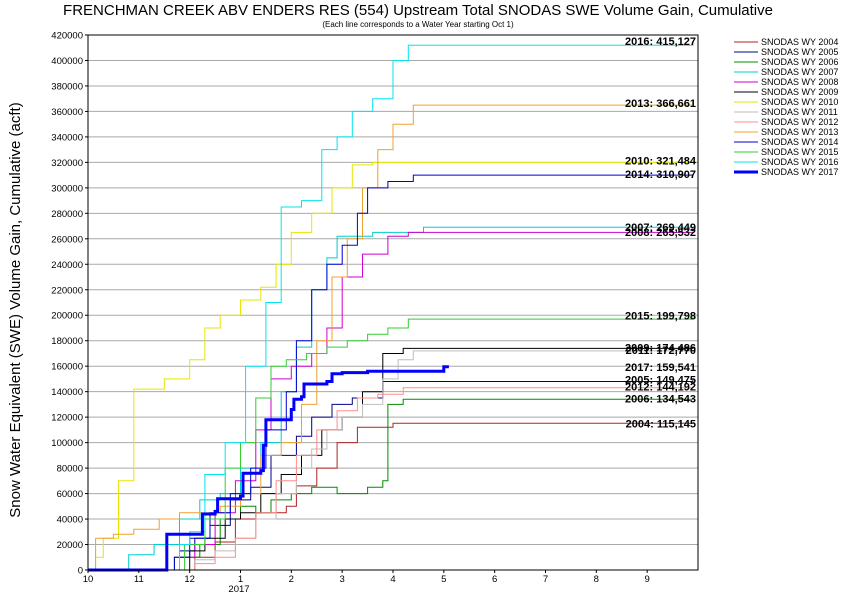  What do you see at coordinates (799, 142) in the screenshot?
I see `legend-item-label: SNODAS WY 2014` at bounding box center [799, 142].